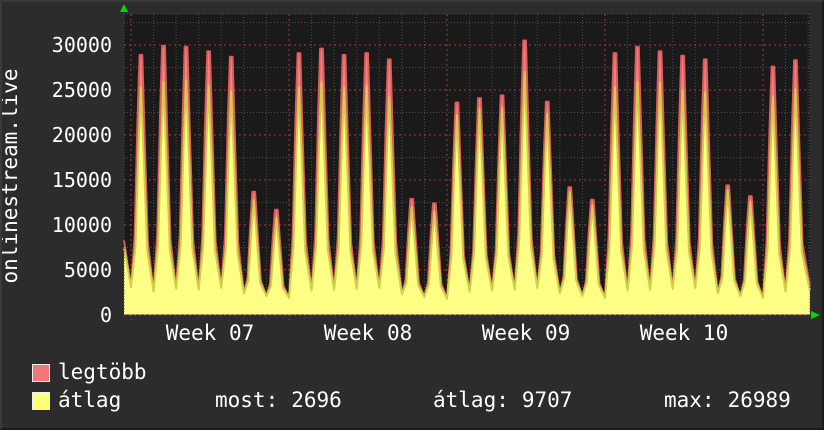  I want to click on stat-atlag: átlag: 9707, so click(502, 400).